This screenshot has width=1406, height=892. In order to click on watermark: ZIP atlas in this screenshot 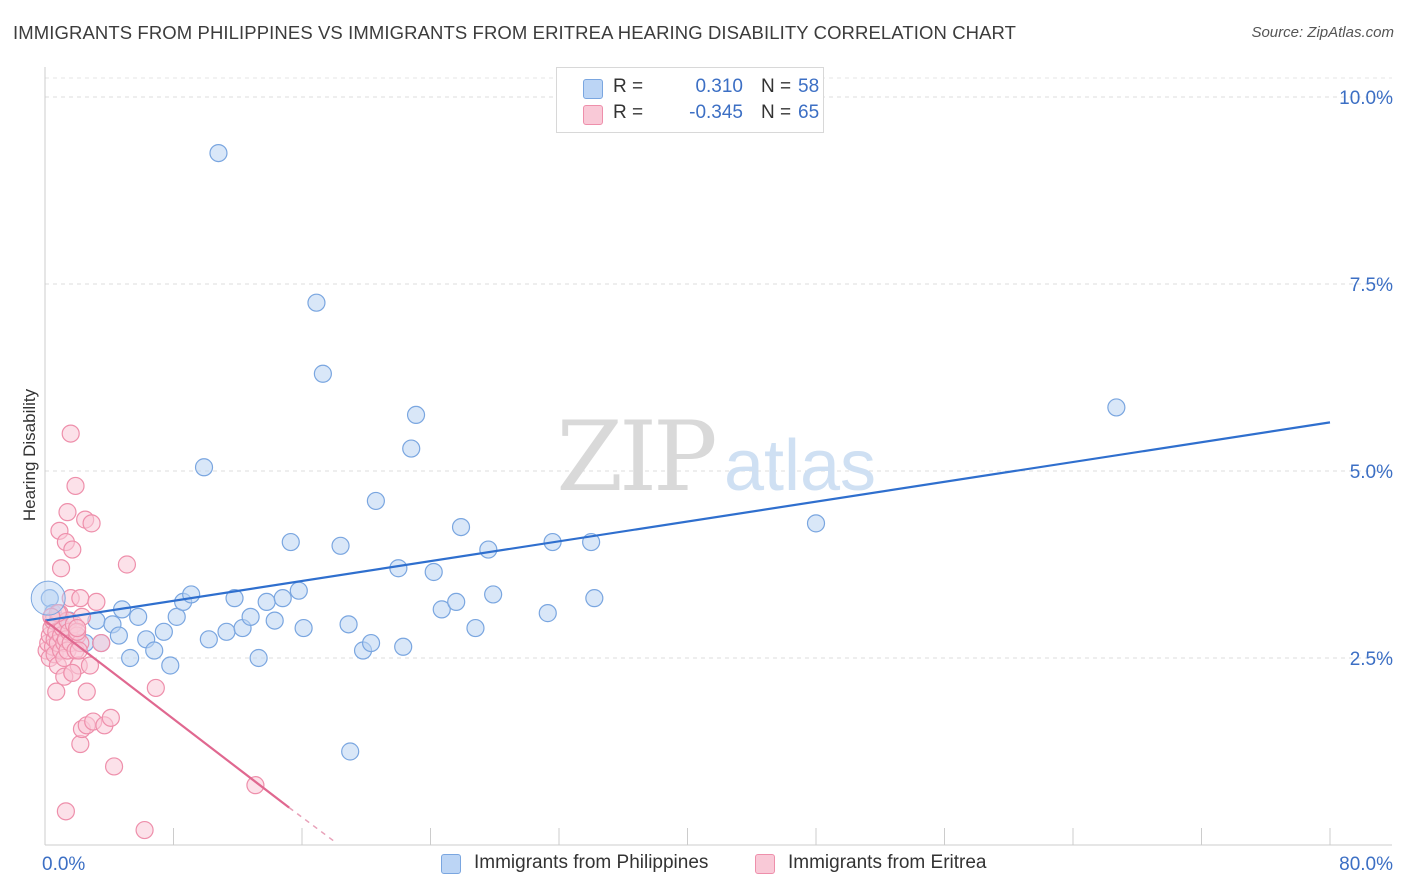, I will do `click(716, 457)`.